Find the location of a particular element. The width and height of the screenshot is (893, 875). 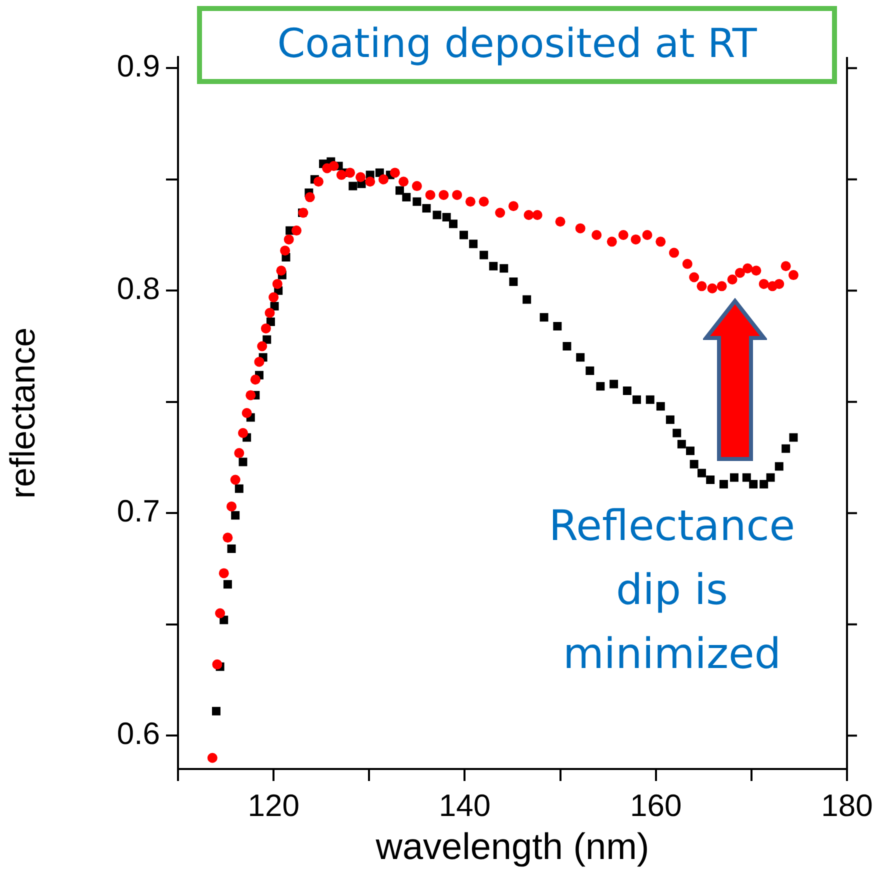

x-tick-label: 180 is located at coordinates (847, 806).